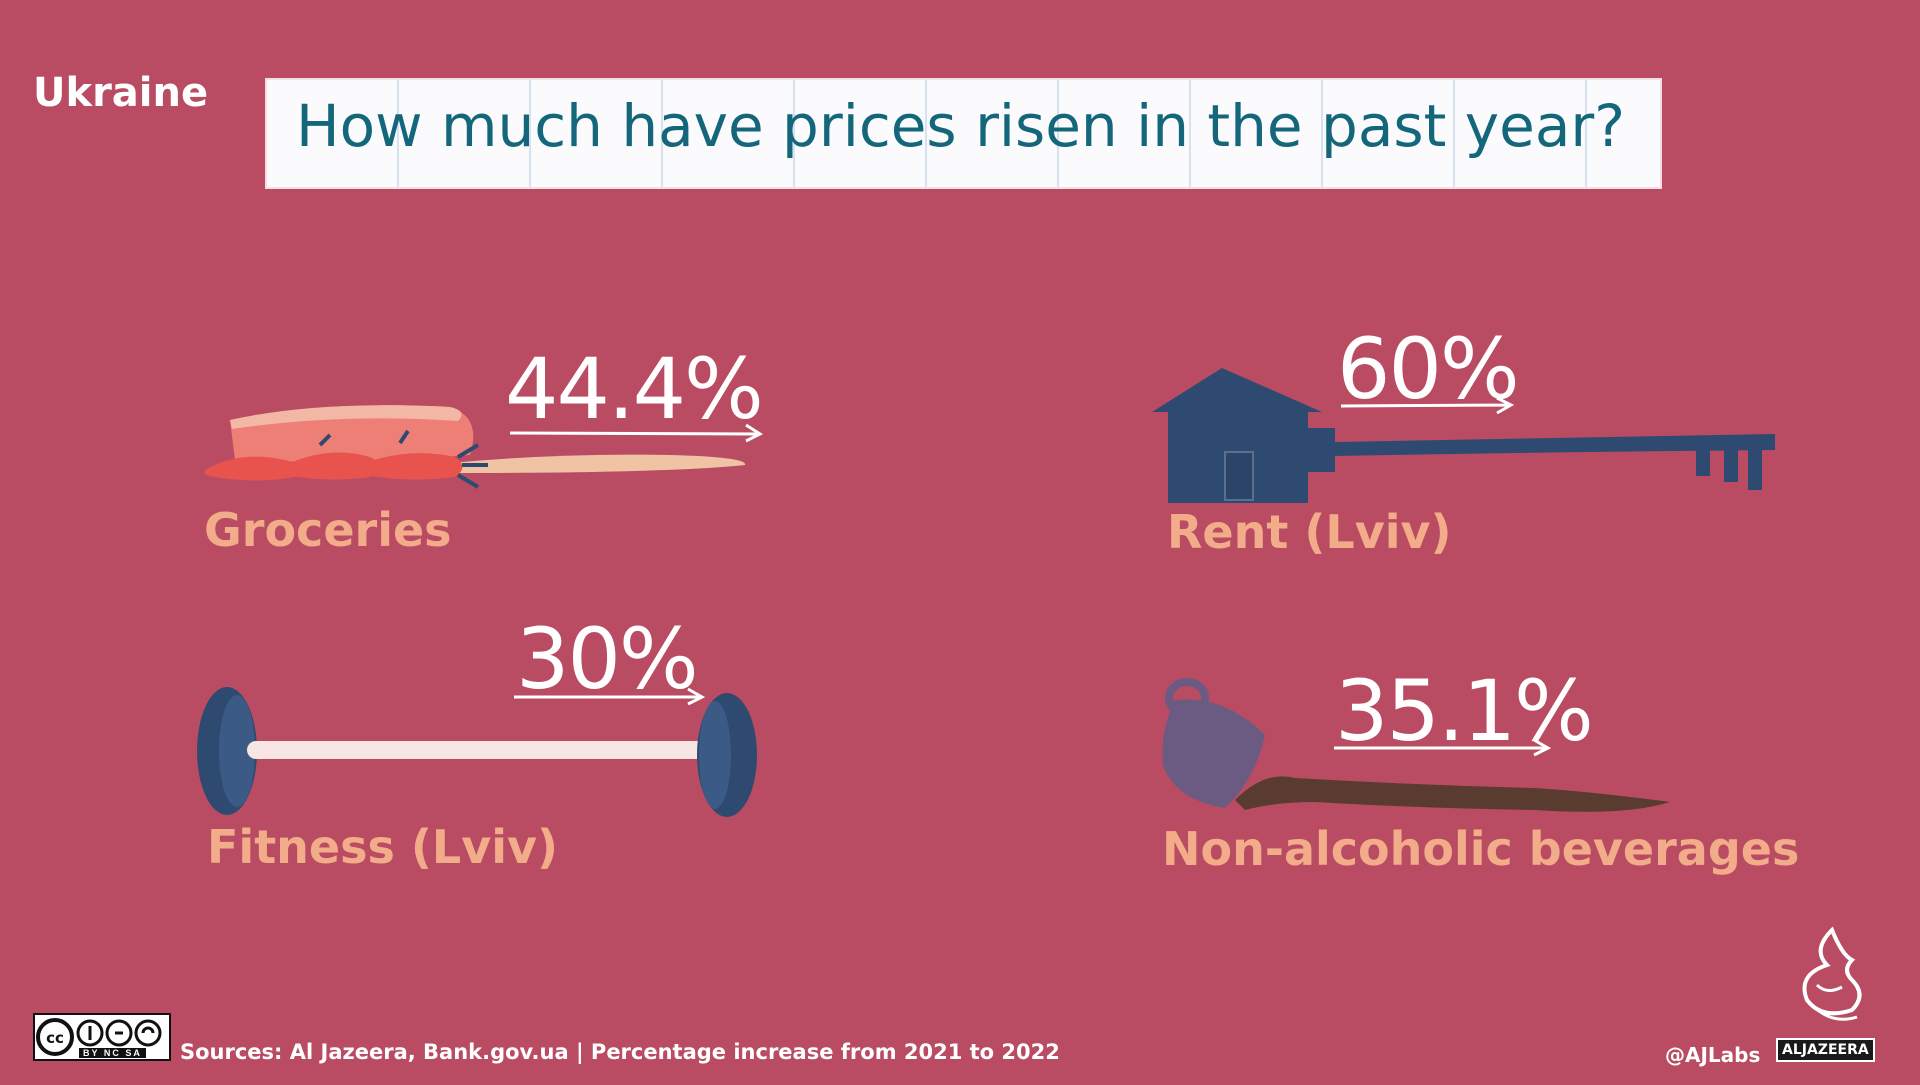 The image size is (1920, 1085). What do you see at coordinates (1463, 435) in the screenshot?
I see `house-key-icon` at bounding box center [1463, 435].